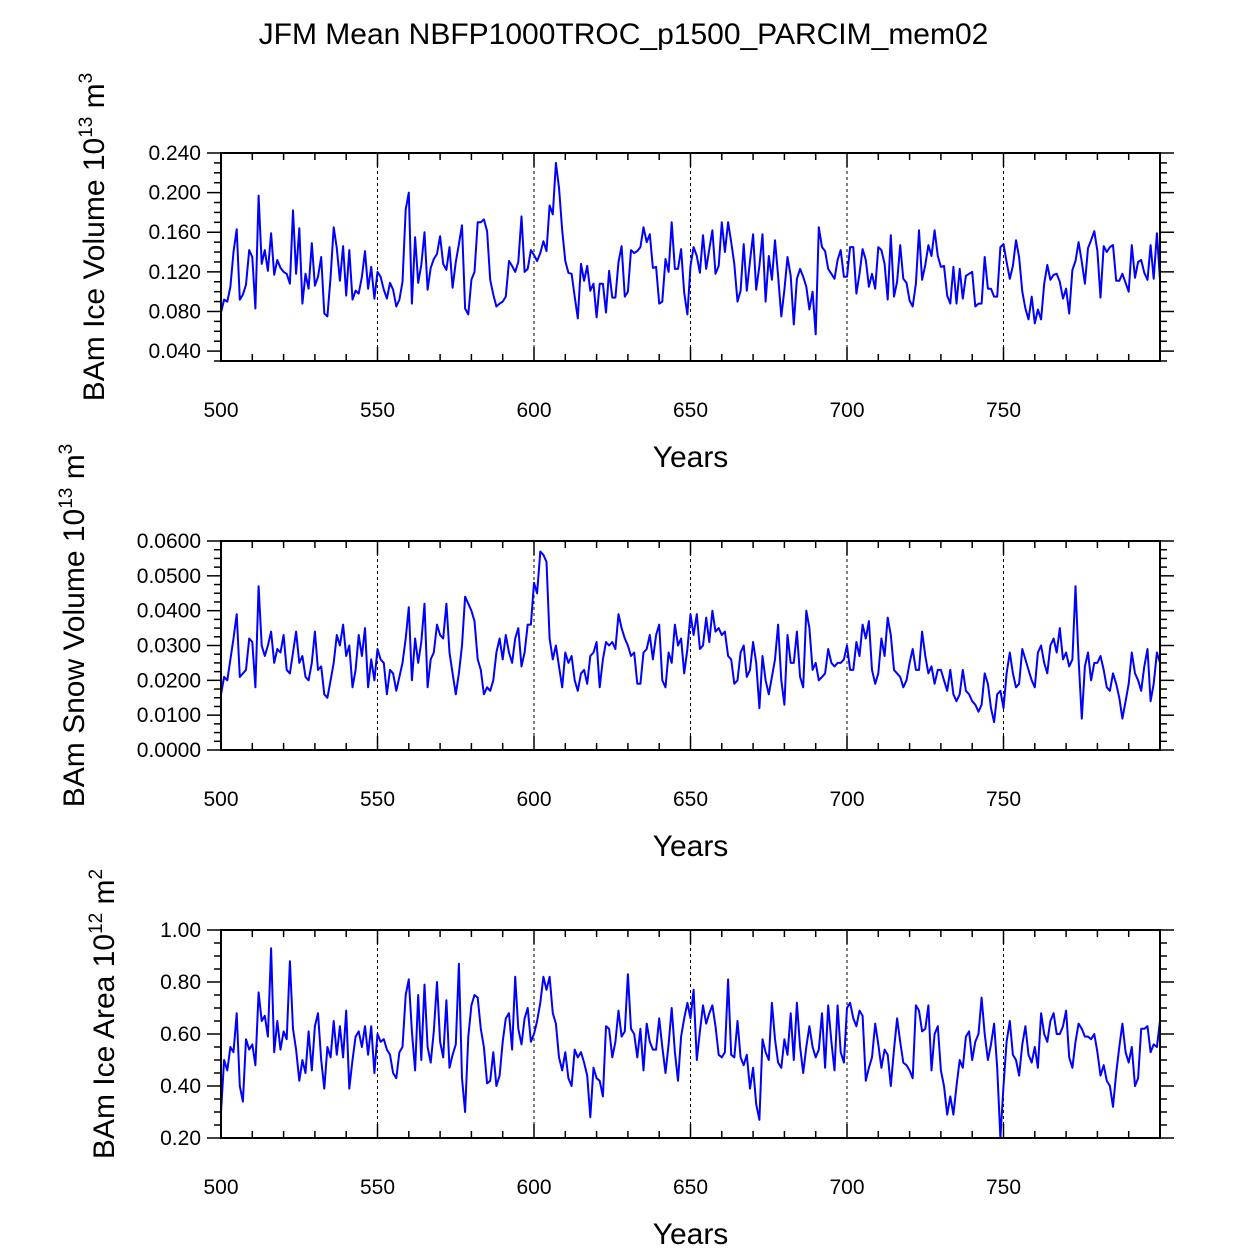 Image resolution: width=1247 pixels, height=1249 pixels. What do you see at coordinates (690, 637) in the screenshot?
I see `series-line-snow-volume` at bounding box center [690, 637].